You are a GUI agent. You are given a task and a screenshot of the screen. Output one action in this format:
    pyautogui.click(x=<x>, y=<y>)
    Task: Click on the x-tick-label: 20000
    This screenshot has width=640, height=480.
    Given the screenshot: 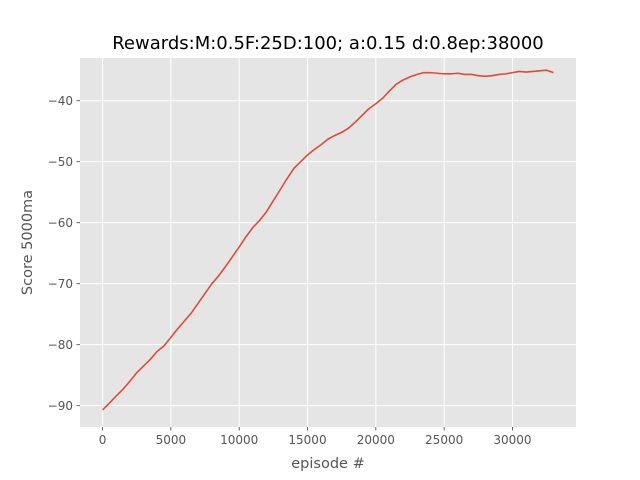 What is the action you would take?
    pyautogui.click(x=376, y=440)
    